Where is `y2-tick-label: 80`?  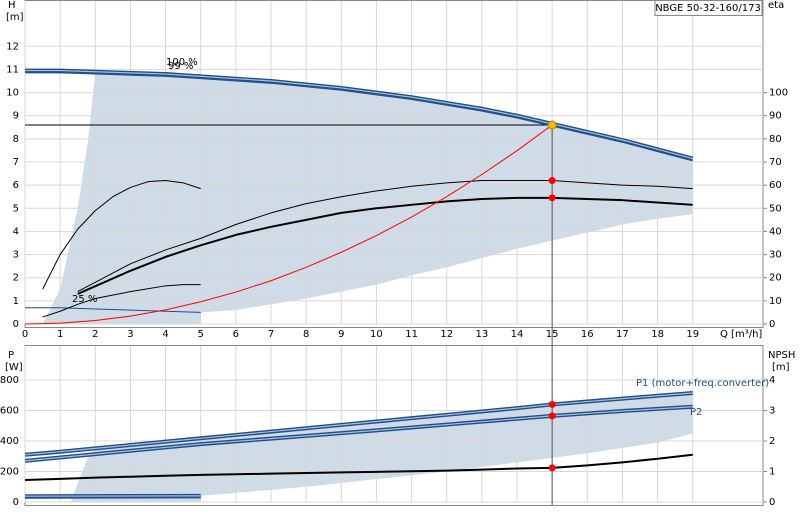 y2-tick-label: 80 is located at coordinates (775, 139).